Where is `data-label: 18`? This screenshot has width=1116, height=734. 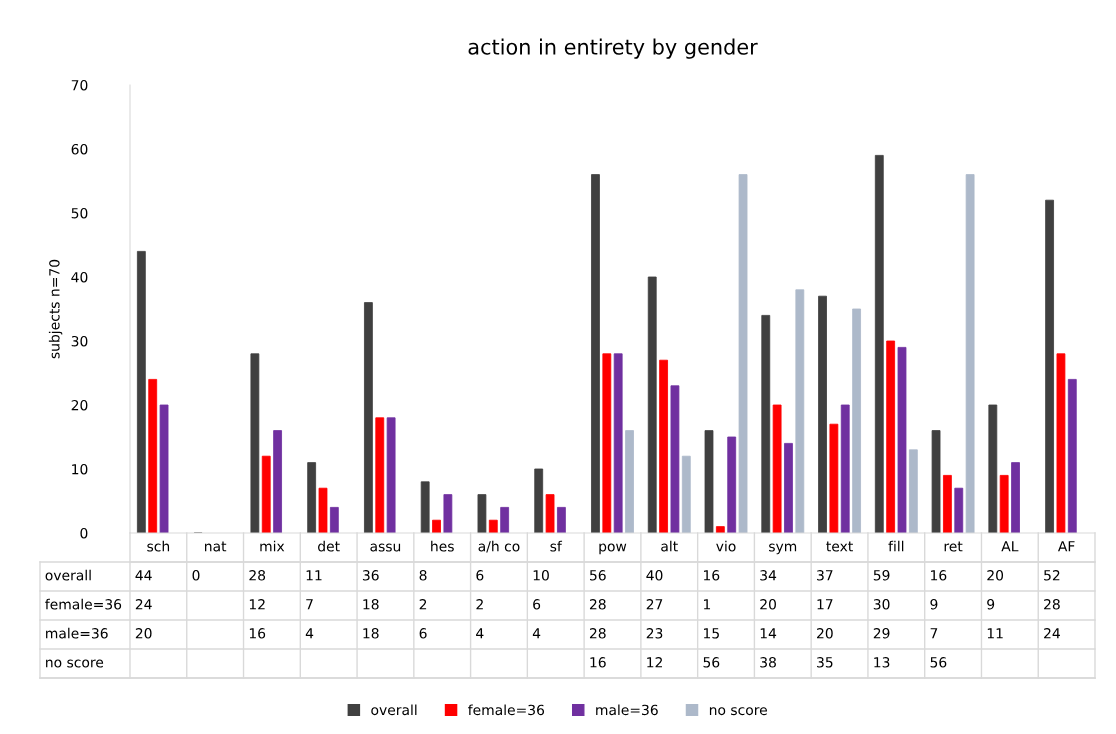 data-label: 18 is located at coordinates (371, 604).